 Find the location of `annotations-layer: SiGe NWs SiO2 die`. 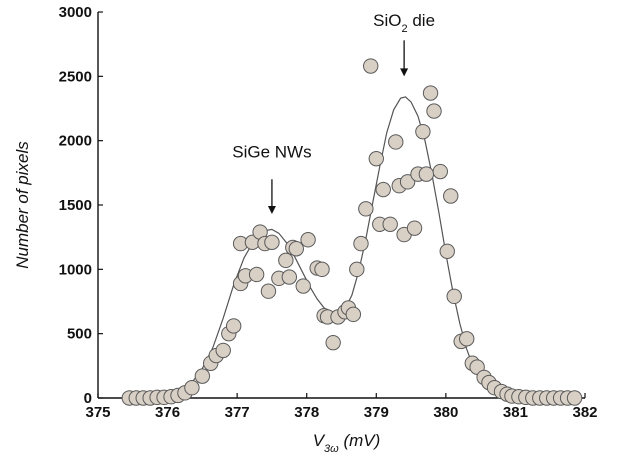

annotations-layer: SiGe NWs SiO2 die is located at coordinates (333, 113).